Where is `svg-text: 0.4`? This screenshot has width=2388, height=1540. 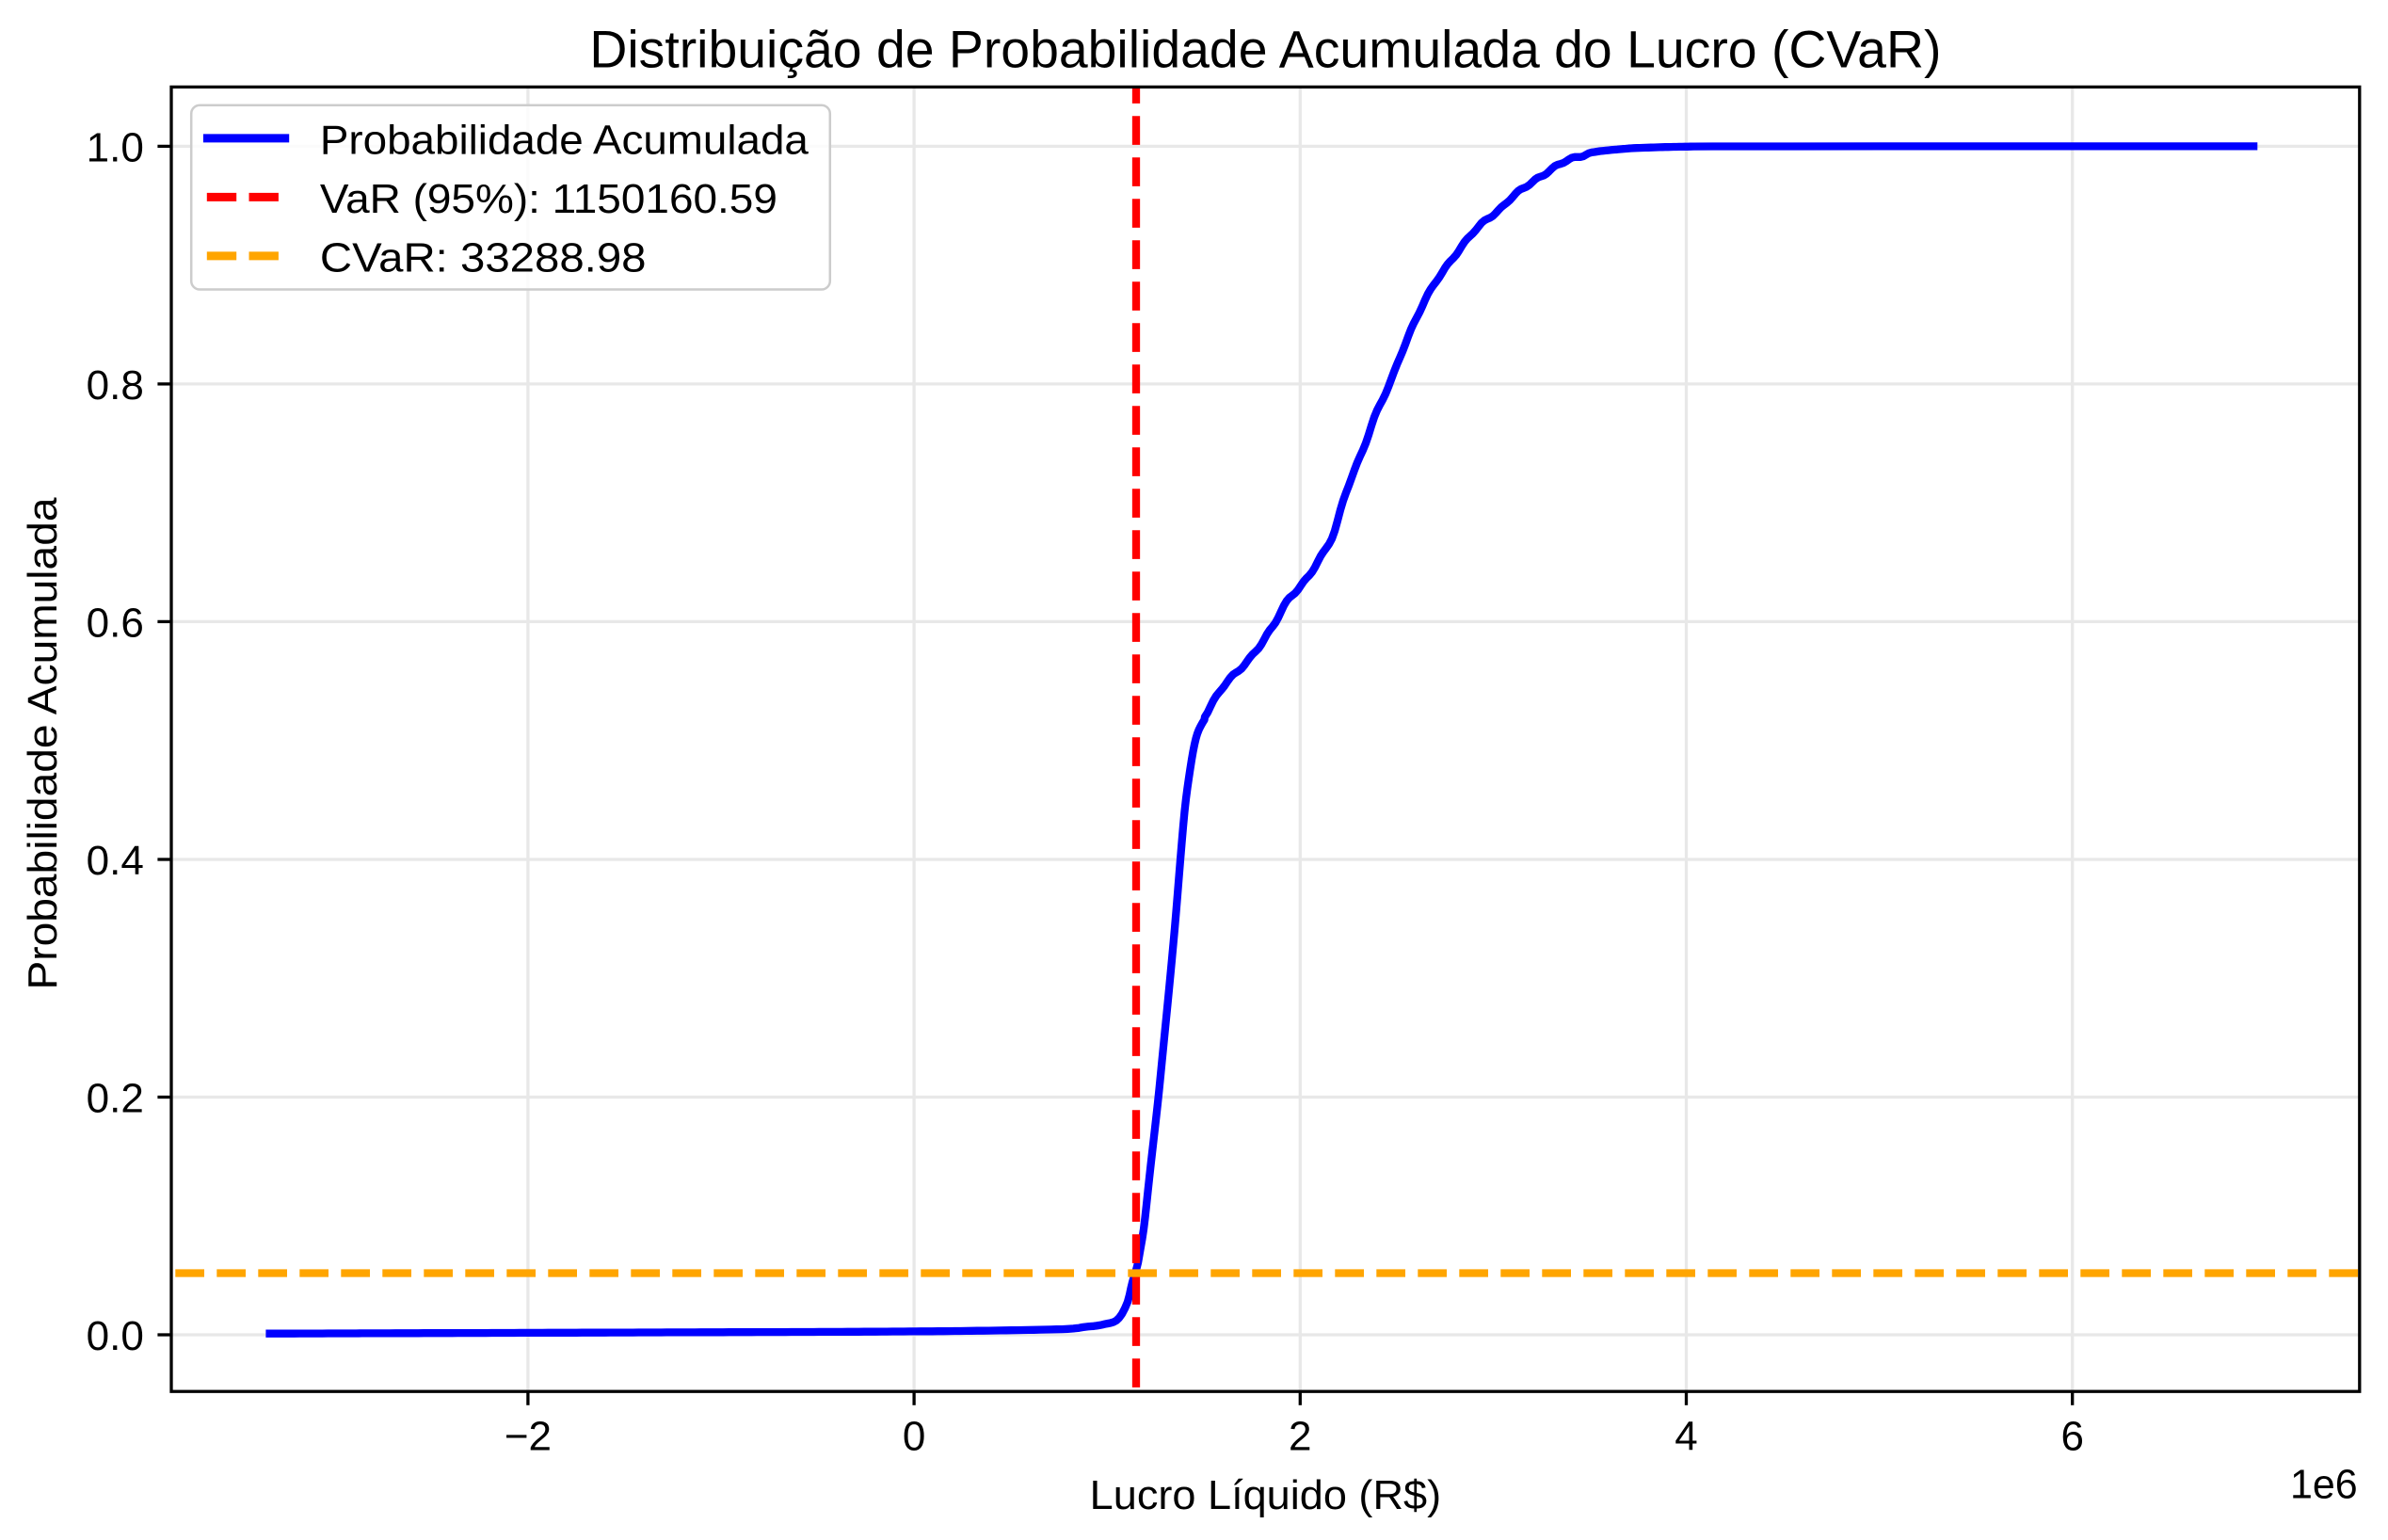 svg-text: 0.4 is located at coordinates (115, 861).